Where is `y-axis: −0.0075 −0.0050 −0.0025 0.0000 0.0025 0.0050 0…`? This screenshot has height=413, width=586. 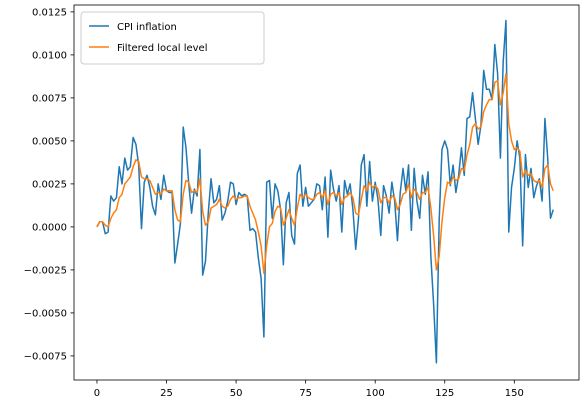
y-axis: −0.0075 −0.0050 −0.0025 0.0000 0.0025 0.0050 0… is located at coordinates (49, 184).